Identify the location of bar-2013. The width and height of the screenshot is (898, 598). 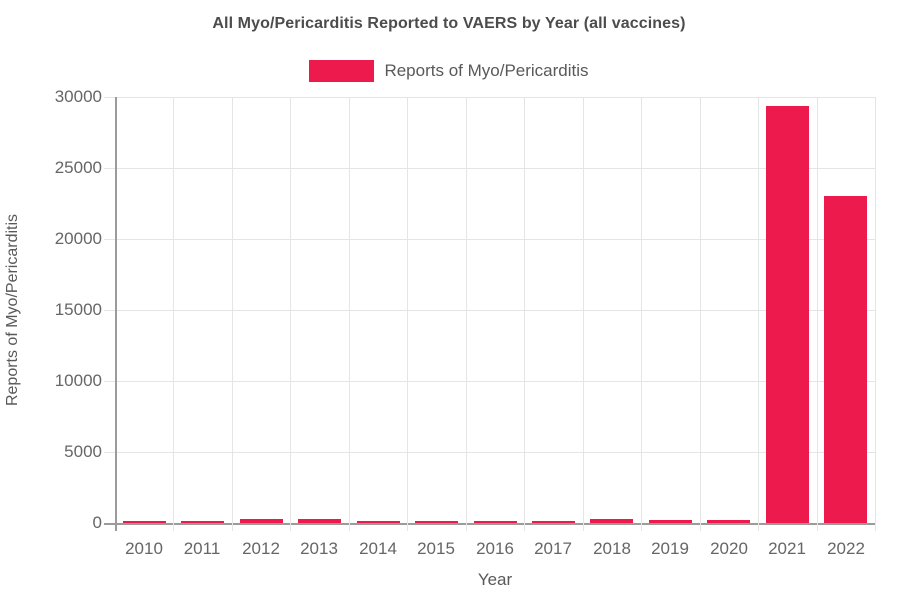
(319, 521).